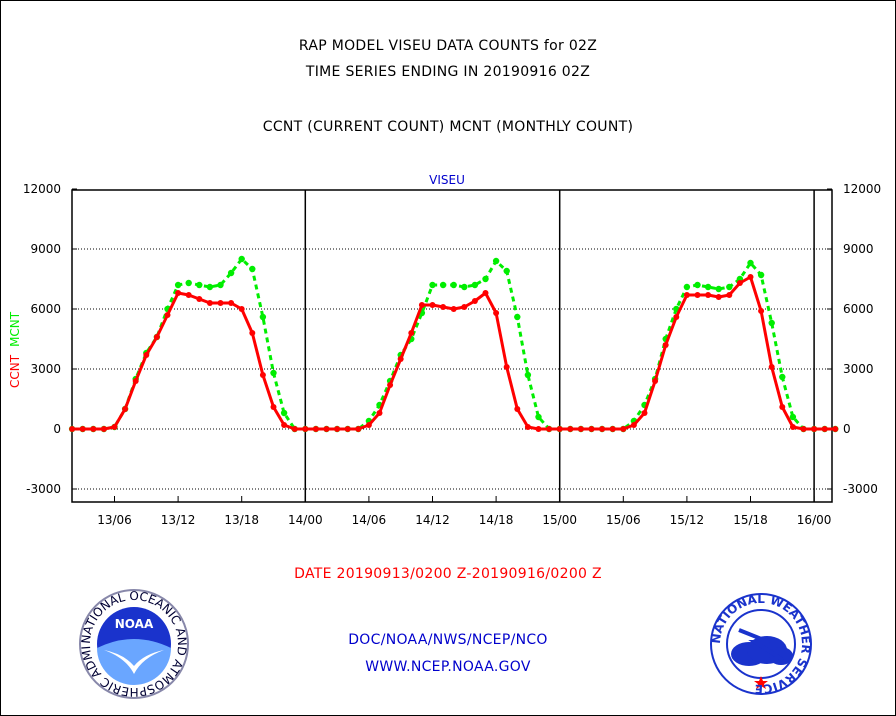 The image size is (896, 716). I want to click on x-tick-label: 13/06, so click(114, 520).